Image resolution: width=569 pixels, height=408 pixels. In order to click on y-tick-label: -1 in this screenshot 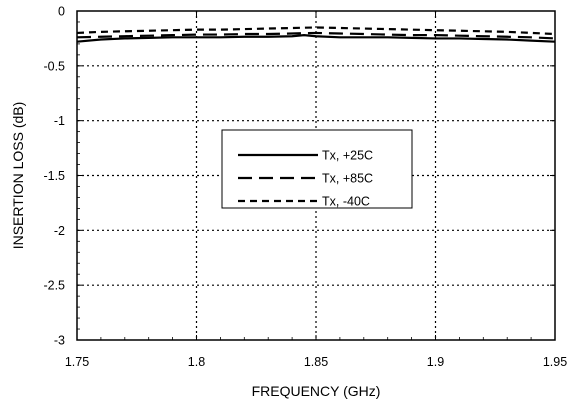, I will do `click(59, 121)`.